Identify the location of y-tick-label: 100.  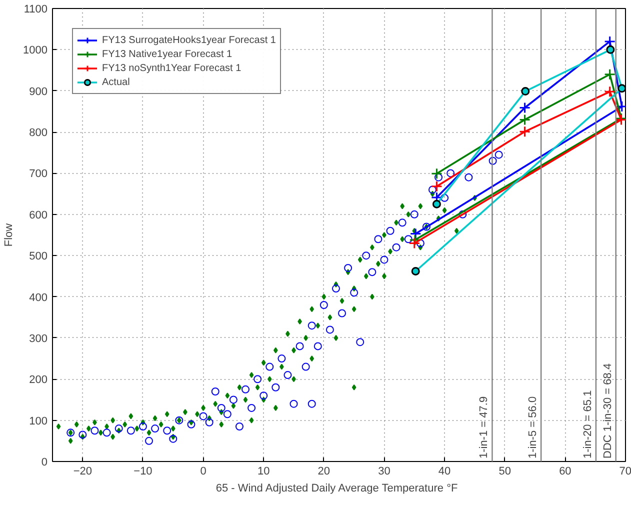
(38, 421).